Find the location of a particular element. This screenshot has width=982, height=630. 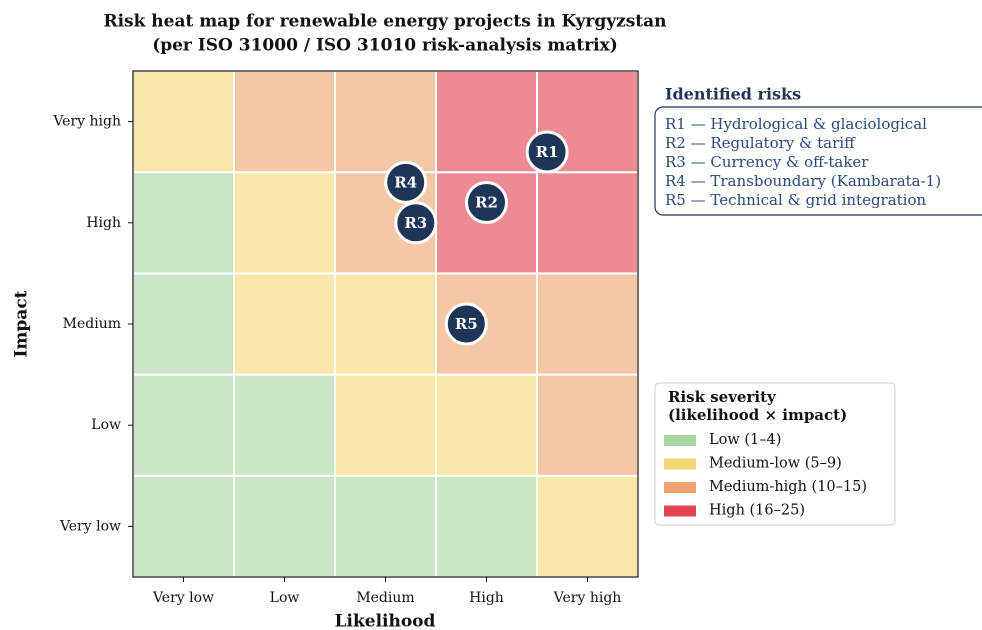

risk-marker-label: R3 is located at coordinates (415, 223).